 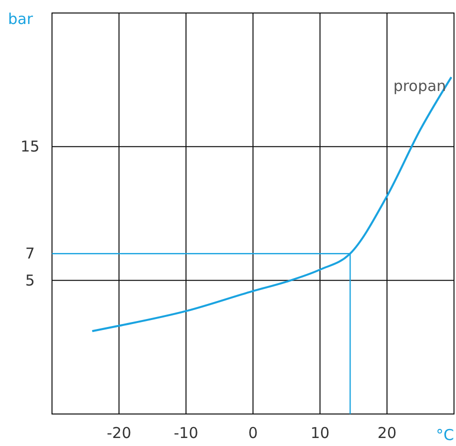 I want to click on y-tick-label: 15, so click(x=30, y=147).